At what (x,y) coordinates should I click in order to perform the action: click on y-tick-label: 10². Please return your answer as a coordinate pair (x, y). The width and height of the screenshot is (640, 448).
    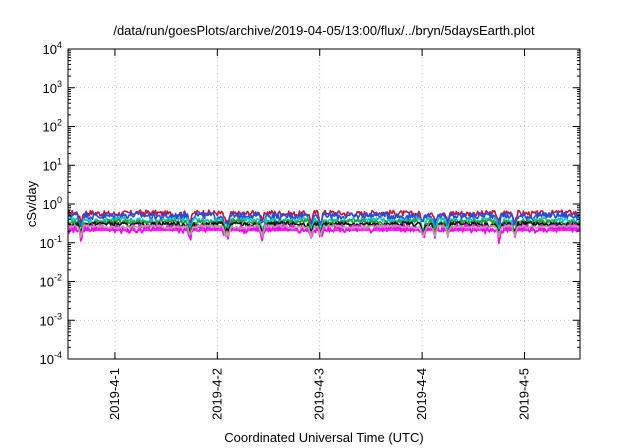
    Looking at the image, I should click on (52, 126).